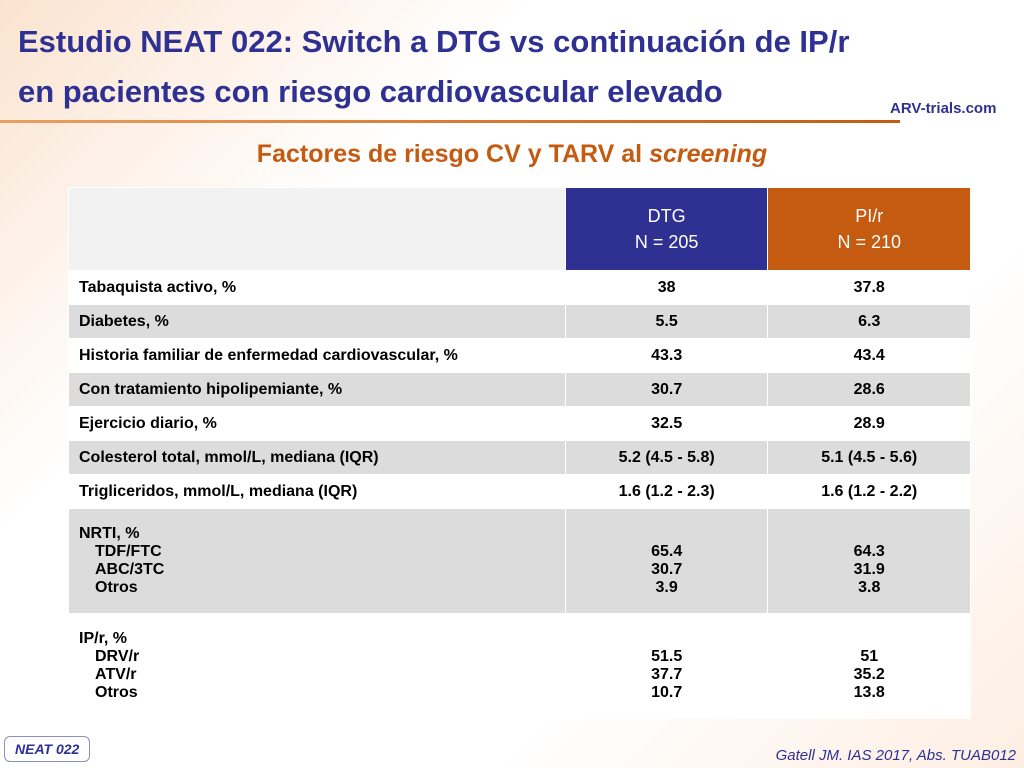  Describe the element at coordinates (317, 321) in the screenshot. I see `row-label: Diabetes, %` at that location.